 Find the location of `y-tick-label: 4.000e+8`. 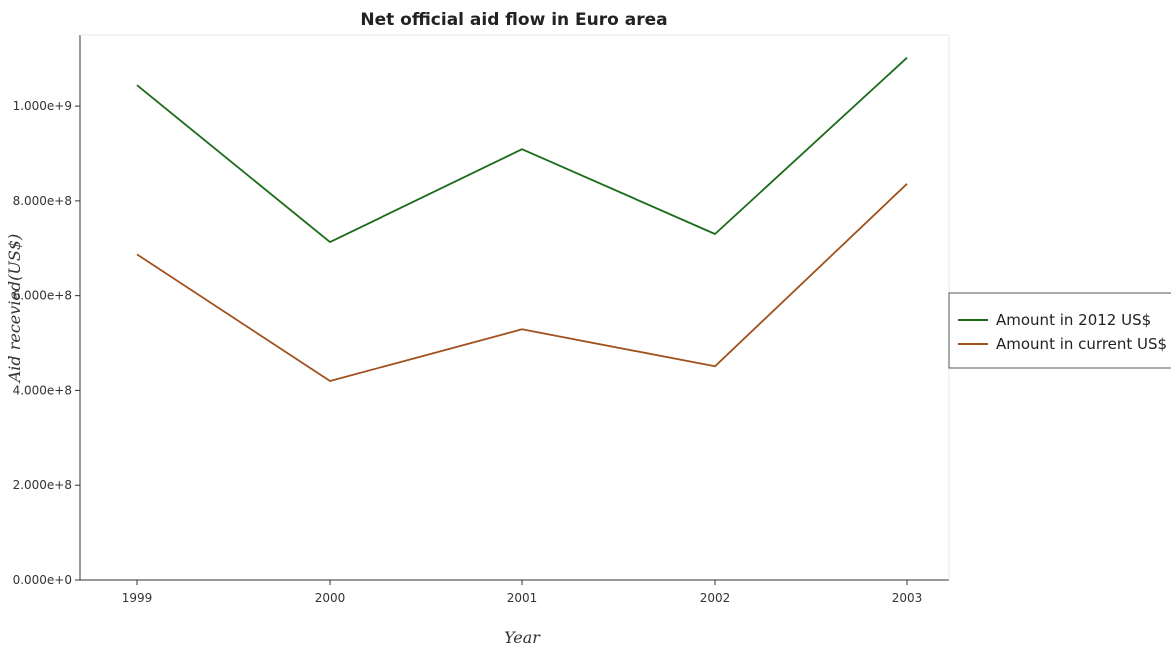

y-tick-label: 4.000e+8 is located at coordinates (42, 390).